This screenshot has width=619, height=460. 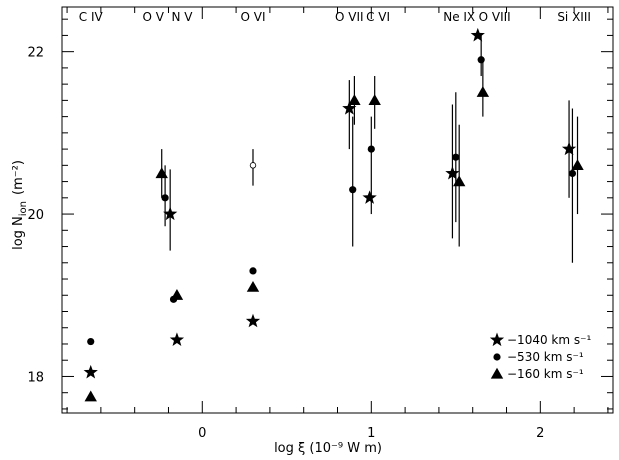 I want to click on legend-label: −160 km s⁻¹, so click(x=545, y=374).